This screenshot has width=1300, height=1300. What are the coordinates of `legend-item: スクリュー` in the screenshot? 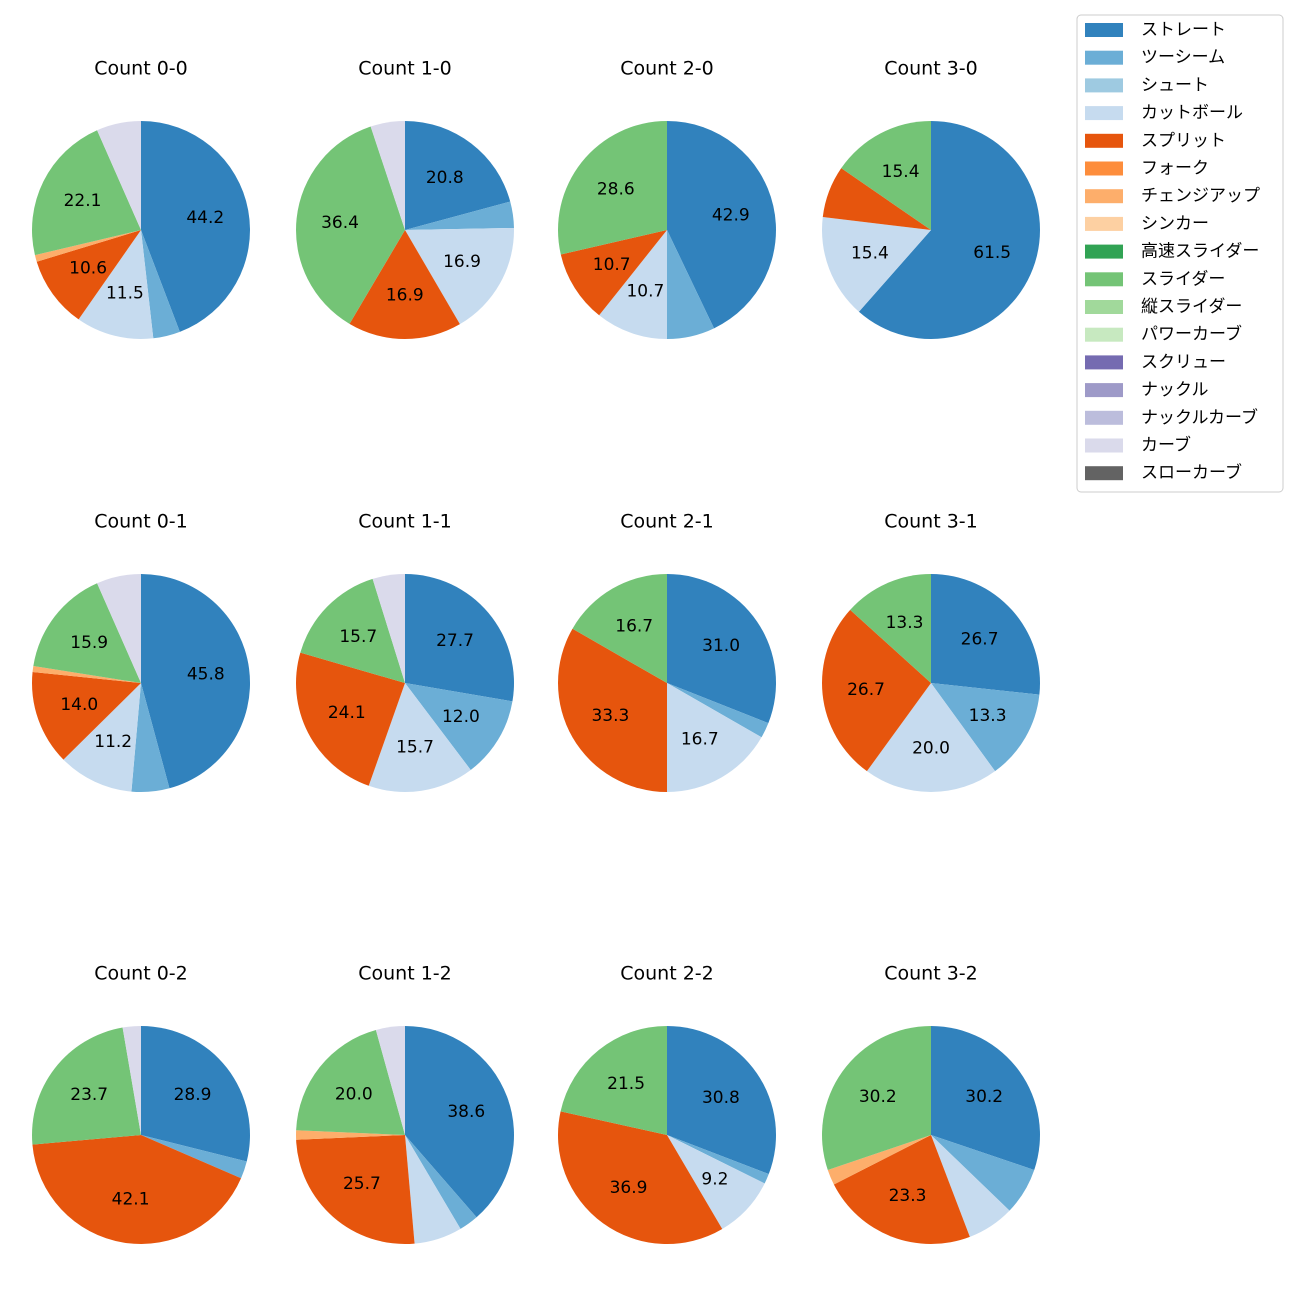 It's located at (1155, 362).